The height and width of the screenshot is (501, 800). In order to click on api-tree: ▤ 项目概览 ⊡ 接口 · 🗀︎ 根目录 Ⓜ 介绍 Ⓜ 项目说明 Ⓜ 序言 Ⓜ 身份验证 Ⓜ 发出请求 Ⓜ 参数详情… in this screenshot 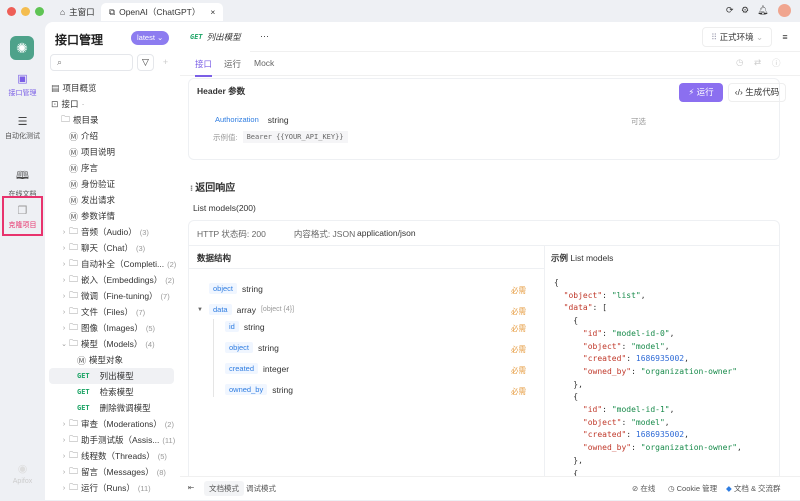, I will do `click(112, 288)`.